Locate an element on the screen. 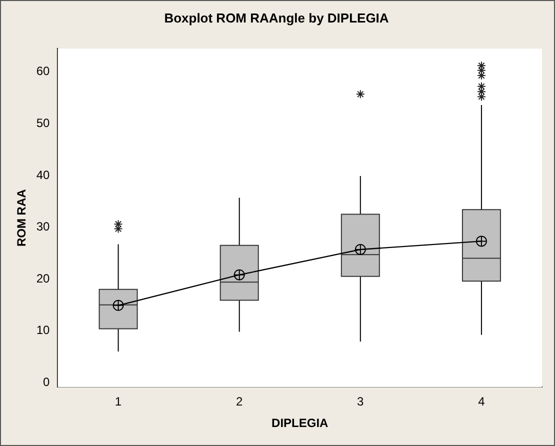 The height and width of the screenshot is (446, 555). y-tick-label: 0 is located at coordinates (46, 381).